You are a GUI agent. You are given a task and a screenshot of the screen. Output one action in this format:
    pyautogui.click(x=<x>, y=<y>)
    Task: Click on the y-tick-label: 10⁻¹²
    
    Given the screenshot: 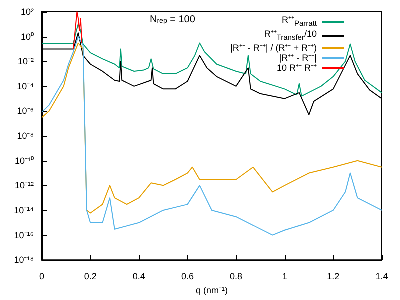 What is the action you would take?
    pyautogui.click(x=24, y=185)
    